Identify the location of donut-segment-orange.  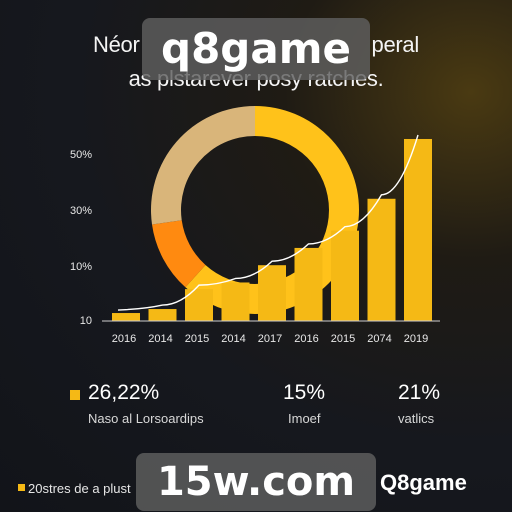
(179, 254).